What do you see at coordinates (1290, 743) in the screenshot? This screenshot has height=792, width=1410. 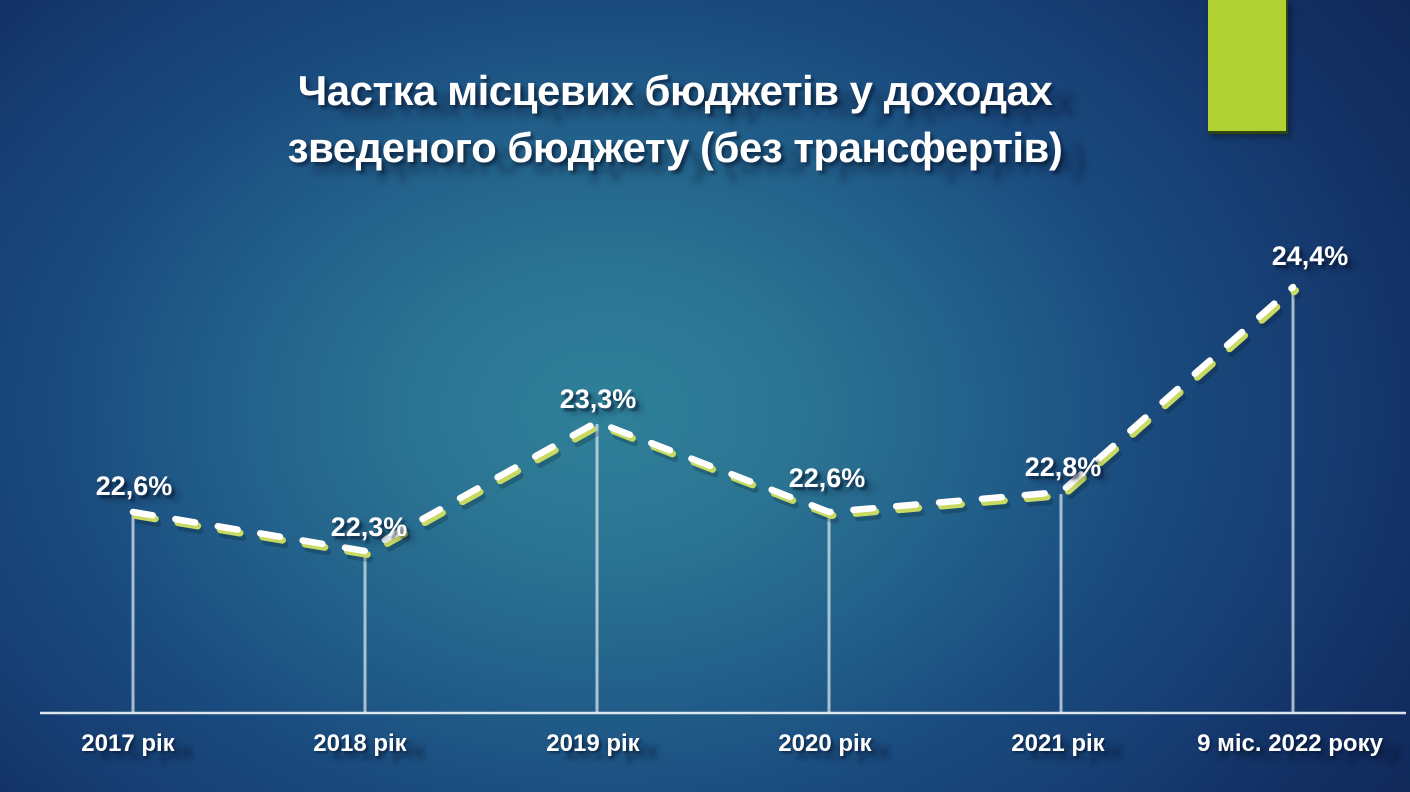 I see `axis-label-2022: 9 міс. 2022 року` at bounding box center [1290, 743].